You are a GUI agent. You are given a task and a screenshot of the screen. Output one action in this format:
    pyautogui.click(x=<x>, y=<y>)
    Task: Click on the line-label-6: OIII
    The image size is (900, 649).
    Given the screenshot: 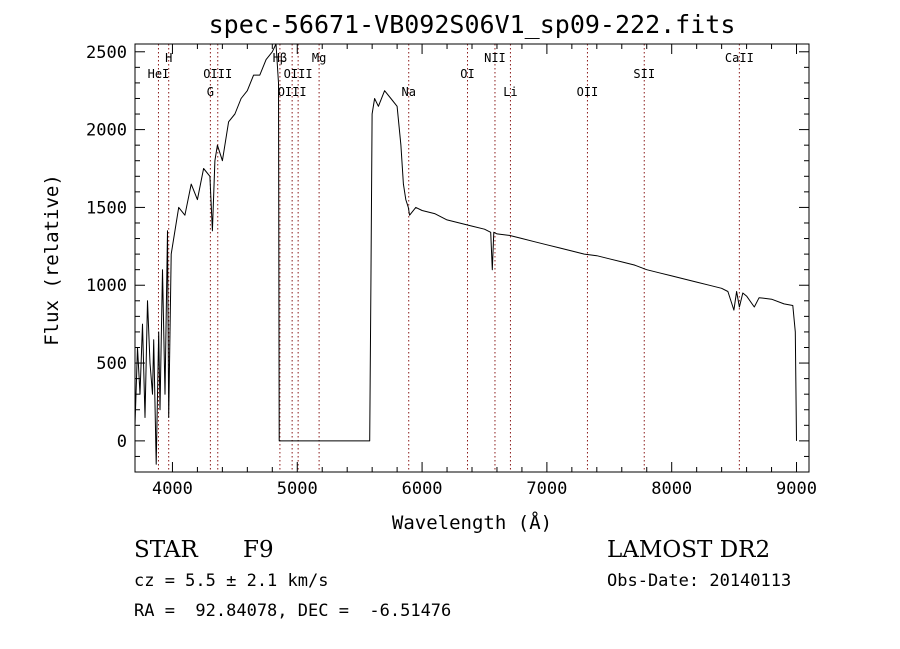 What is the action you would take?
    pyautogui.click(x=298, y=74)
    